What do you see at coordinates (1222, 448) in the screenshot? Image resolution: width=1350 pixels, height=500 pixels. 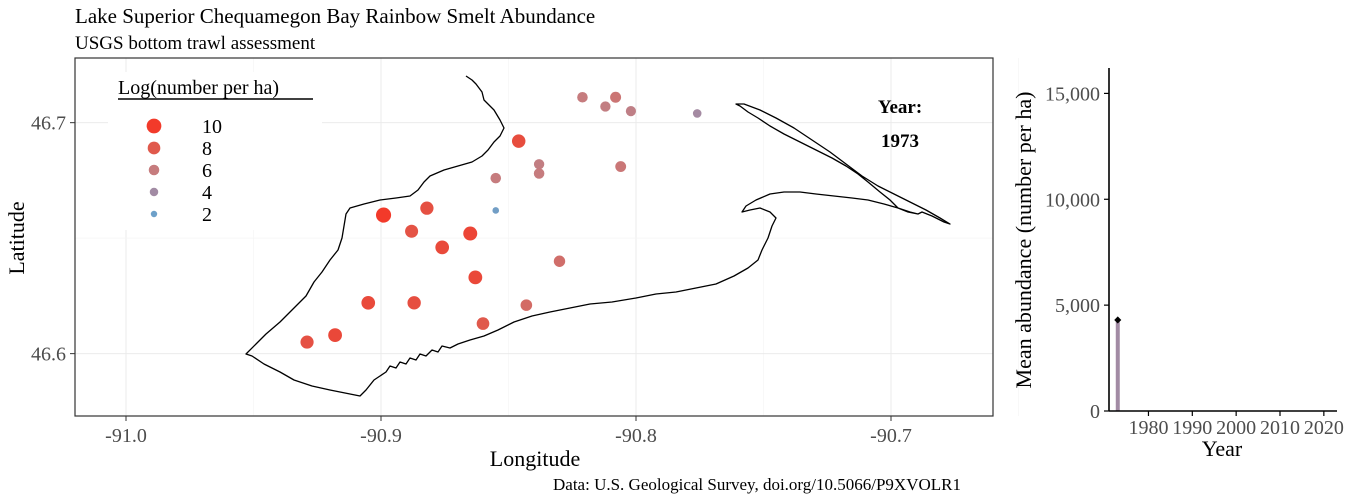 I see `bar-x-axis-label: Year` at bounding box center [1222, 448].